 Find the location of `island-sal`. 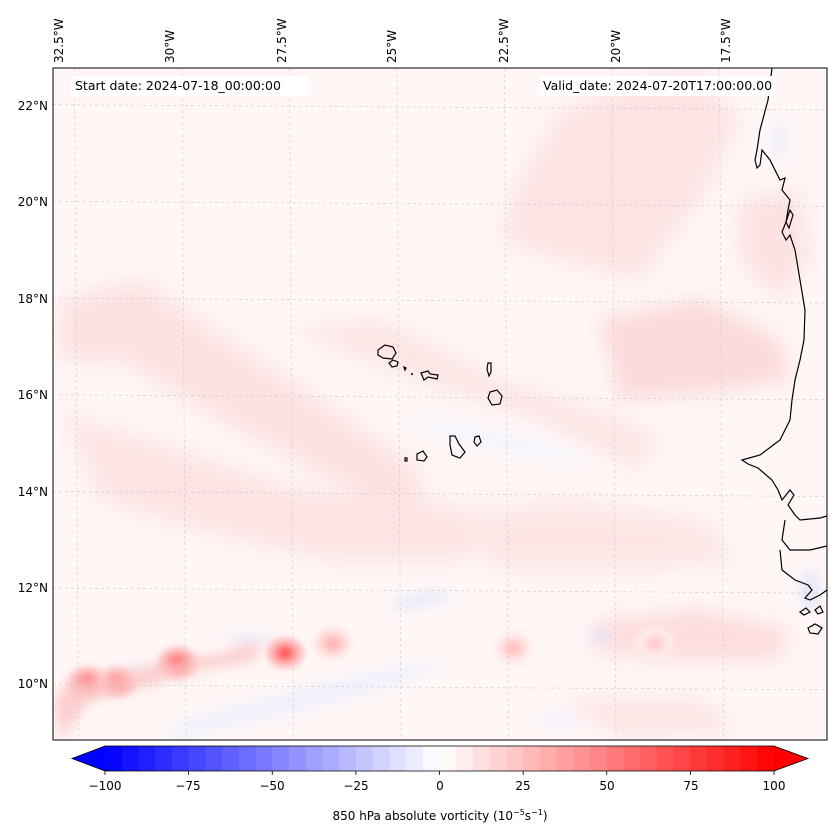

island-sal is located at coordinates (489, 370).